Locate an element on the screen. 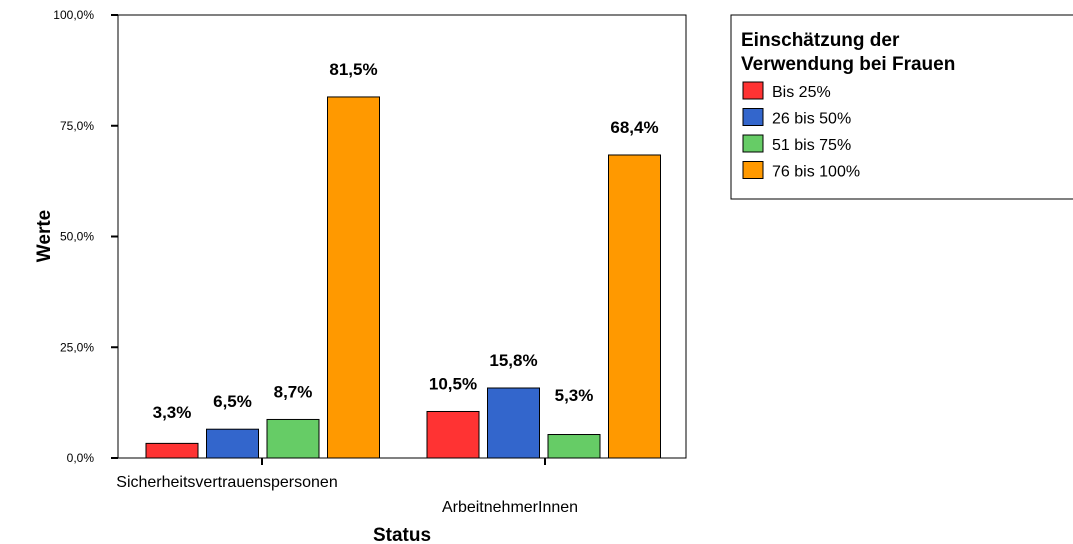 The height and width of the screenshot is (544, 1073). y-tick-label: 0,0% is located at coordinates (81, 458).